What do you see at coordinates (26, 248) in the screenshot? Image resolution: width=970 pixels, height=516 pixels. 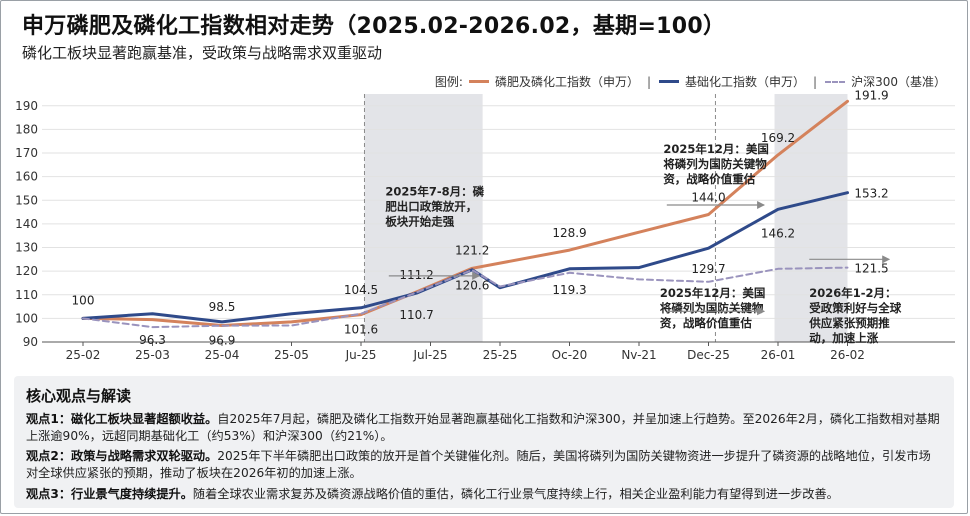 I see `y-tick-label: 130` at bounding box center [26, 248].